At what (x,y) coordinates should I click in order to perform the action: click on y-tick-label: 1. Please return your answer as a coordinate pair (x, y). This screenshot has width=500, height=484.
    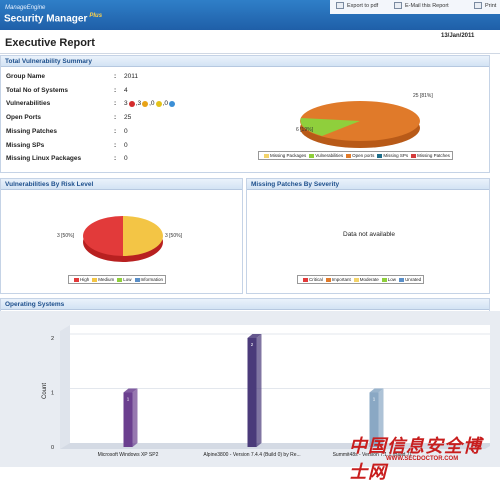
    Looking at the image, I should click on (52, 394).